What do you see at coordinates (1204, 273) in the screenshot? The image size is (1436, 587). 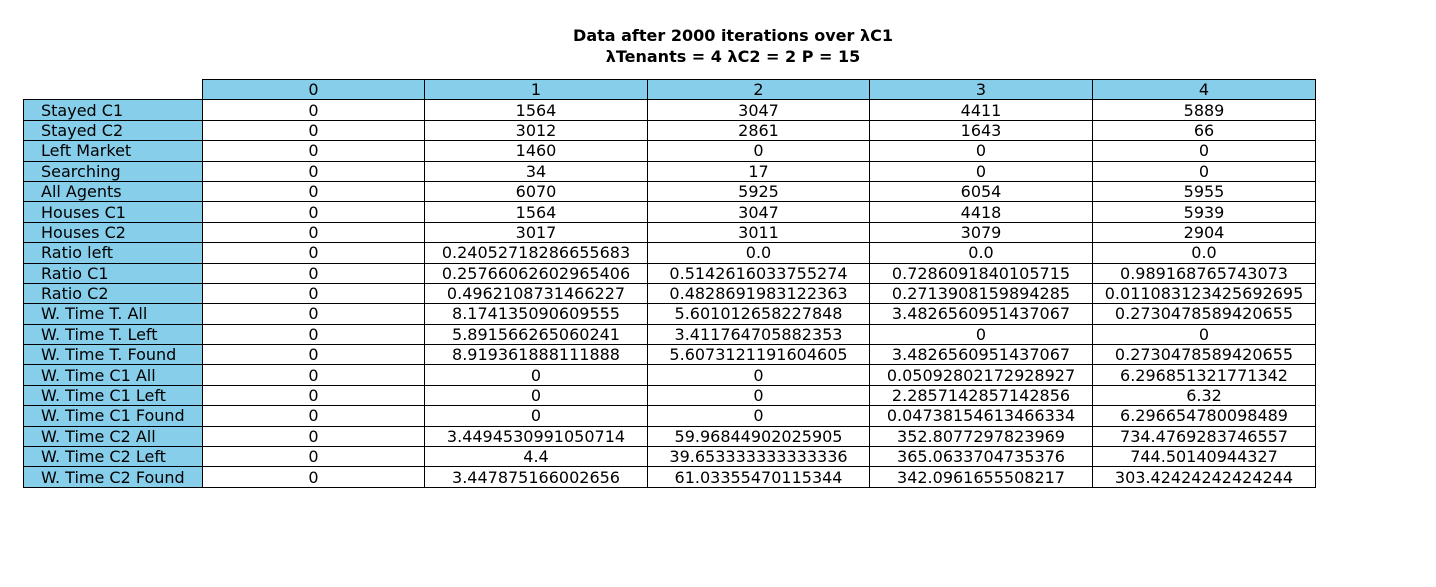 I see `table-cell: 0.989168765743073` at bounding box center [1204, 273].